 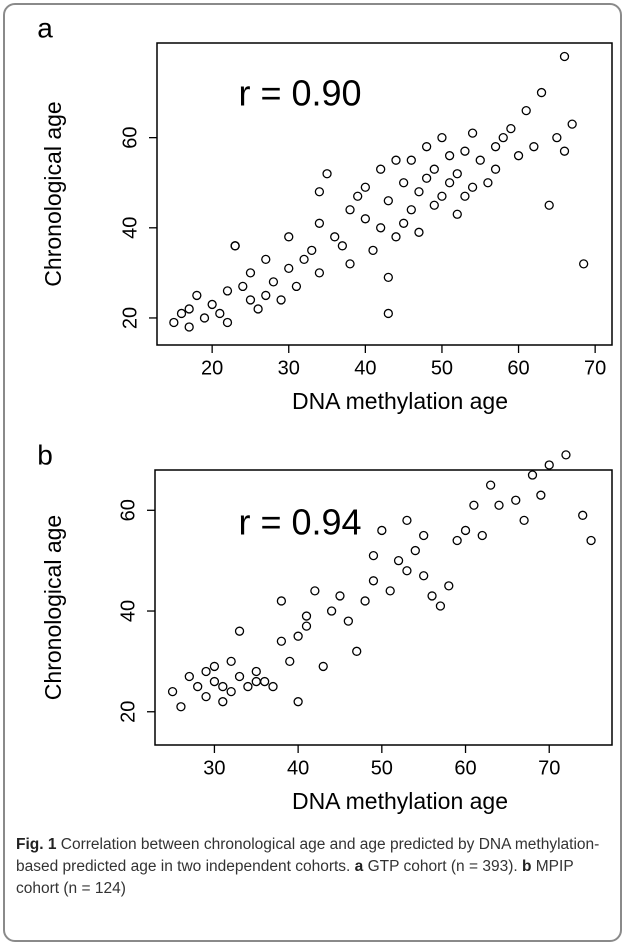 I want to click on caption-a-text: GTP cohort (n = 393)., so click(x=442, y=866).